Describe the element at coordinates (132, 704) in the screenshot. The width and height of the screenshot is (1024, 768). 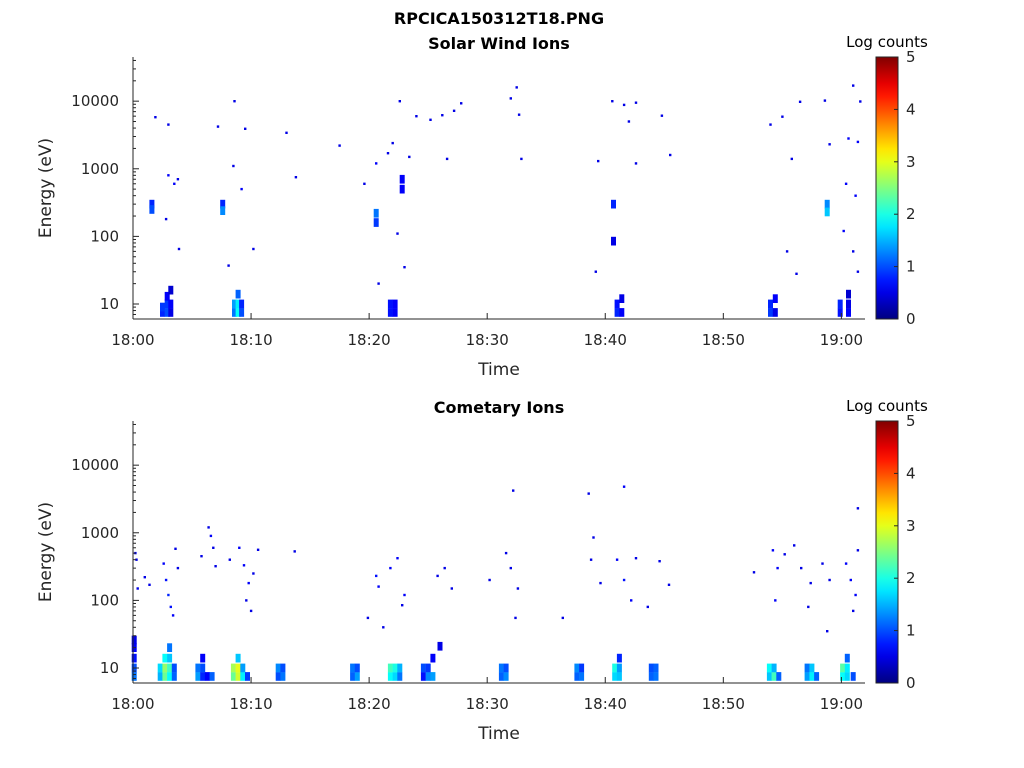
I see `x-tick-label: 18:00` at that location.